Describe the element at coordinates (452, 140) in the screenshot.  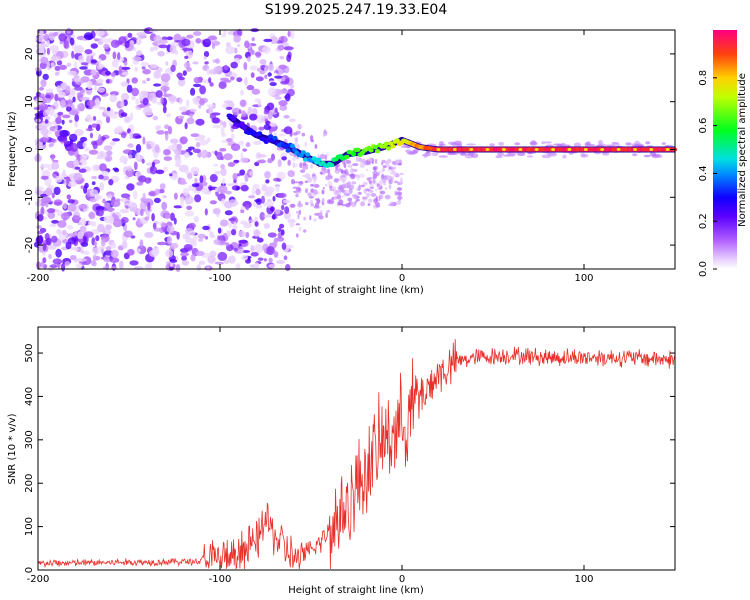
I see `spectrogram-ridge` at that location.